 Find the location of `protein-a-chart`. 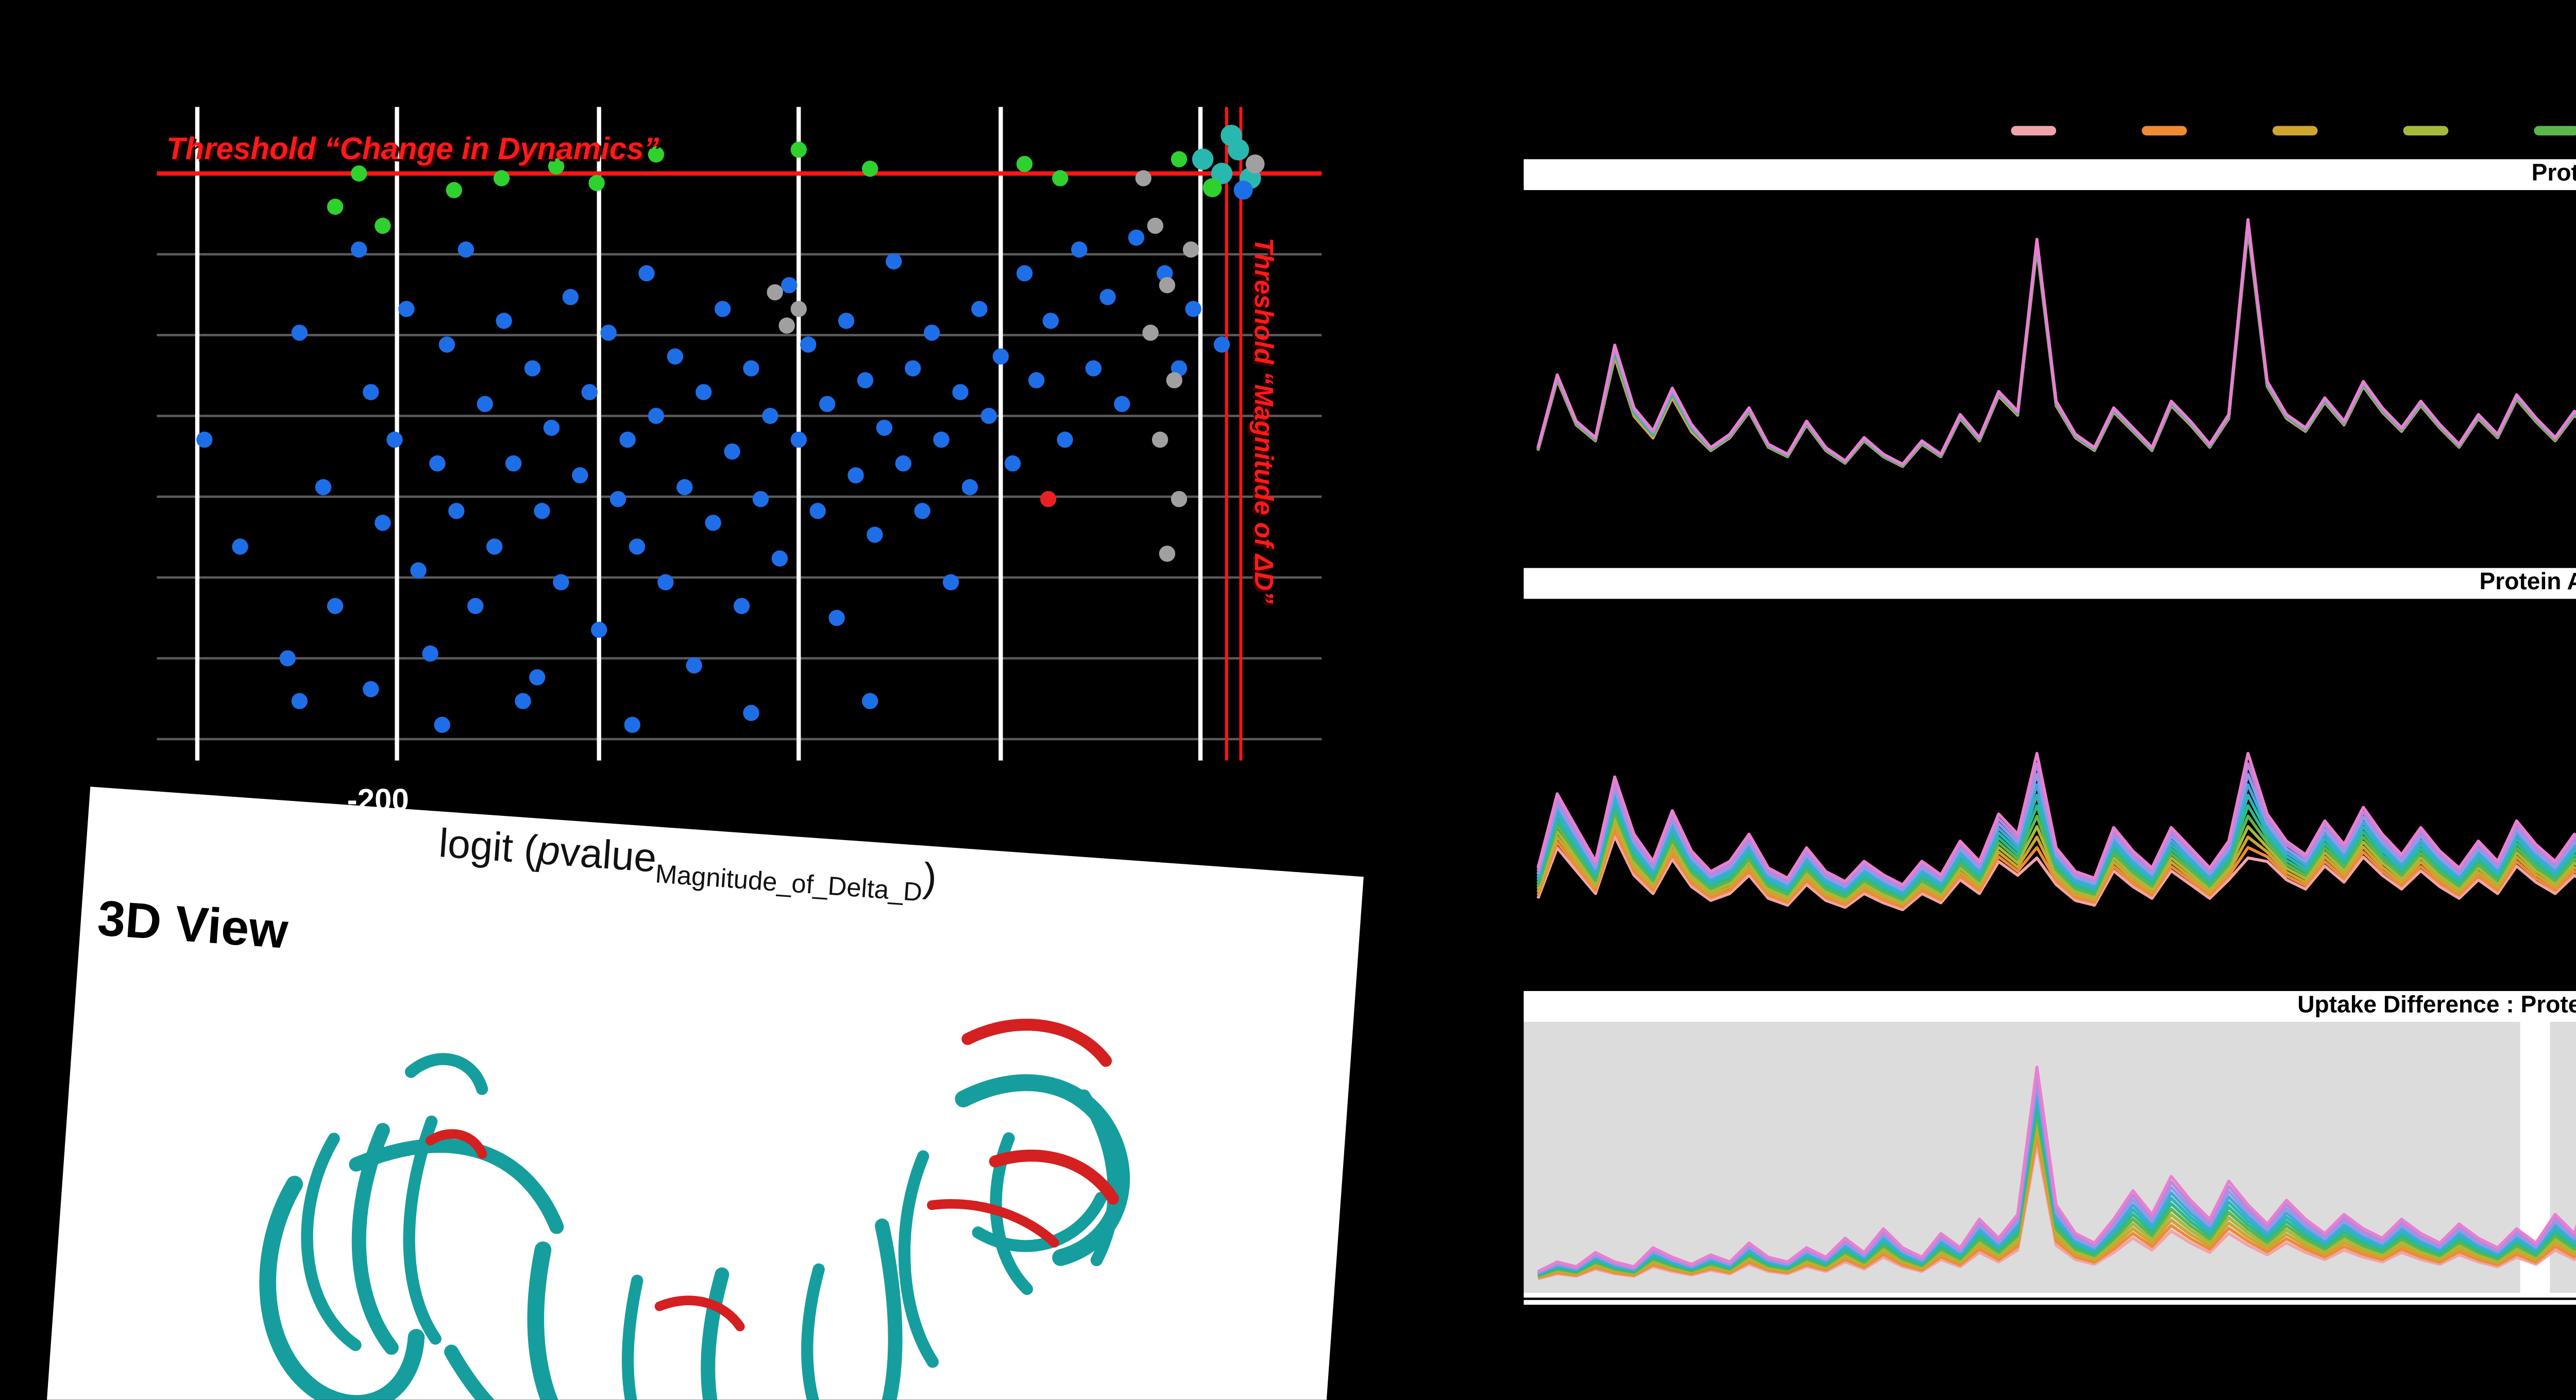

protein-a-chart is located at coordinates (2049, 375).